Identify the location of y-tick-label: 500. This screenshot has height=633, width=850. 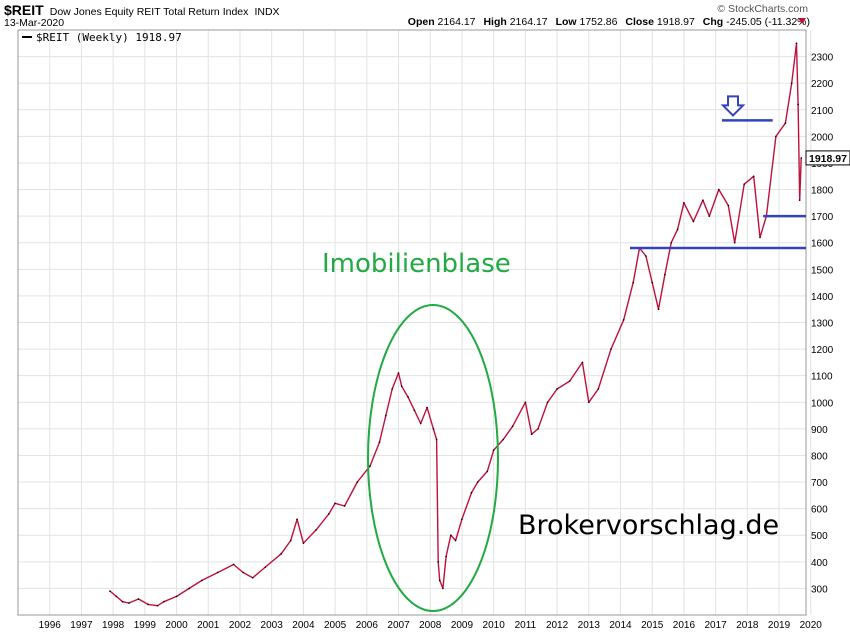
(819, 536).